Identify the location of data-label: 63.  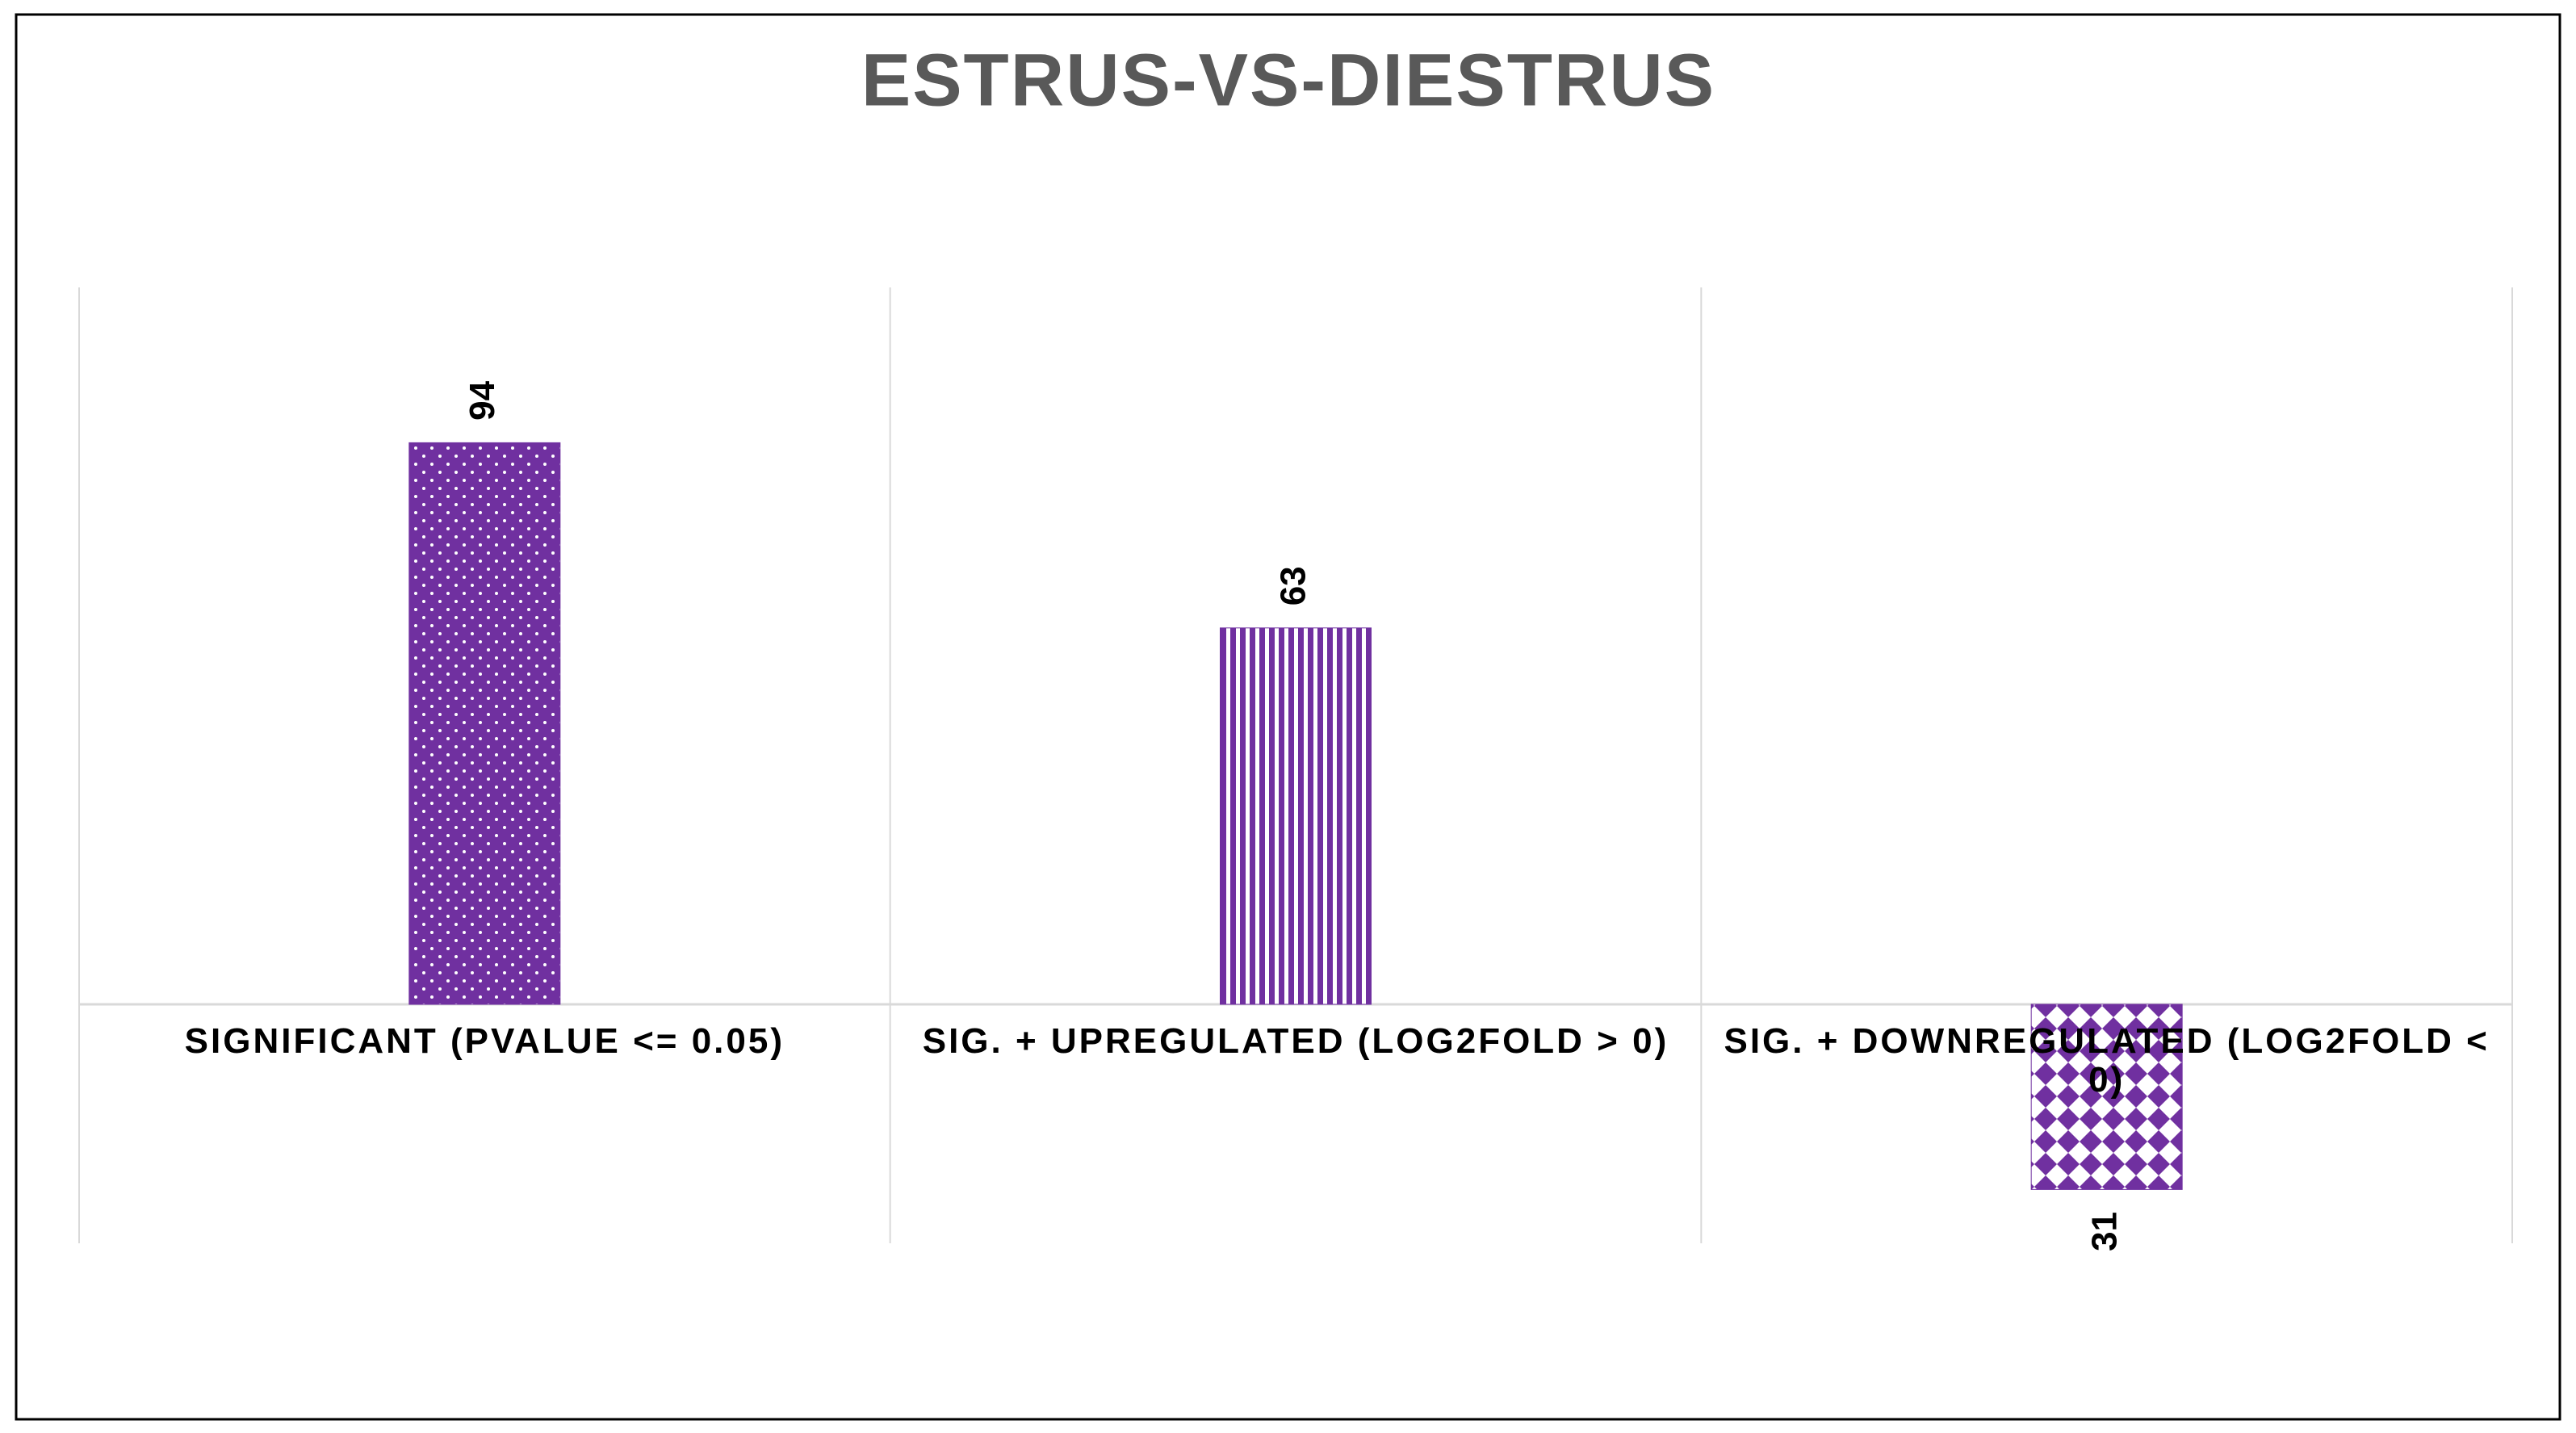
(1293, 585).